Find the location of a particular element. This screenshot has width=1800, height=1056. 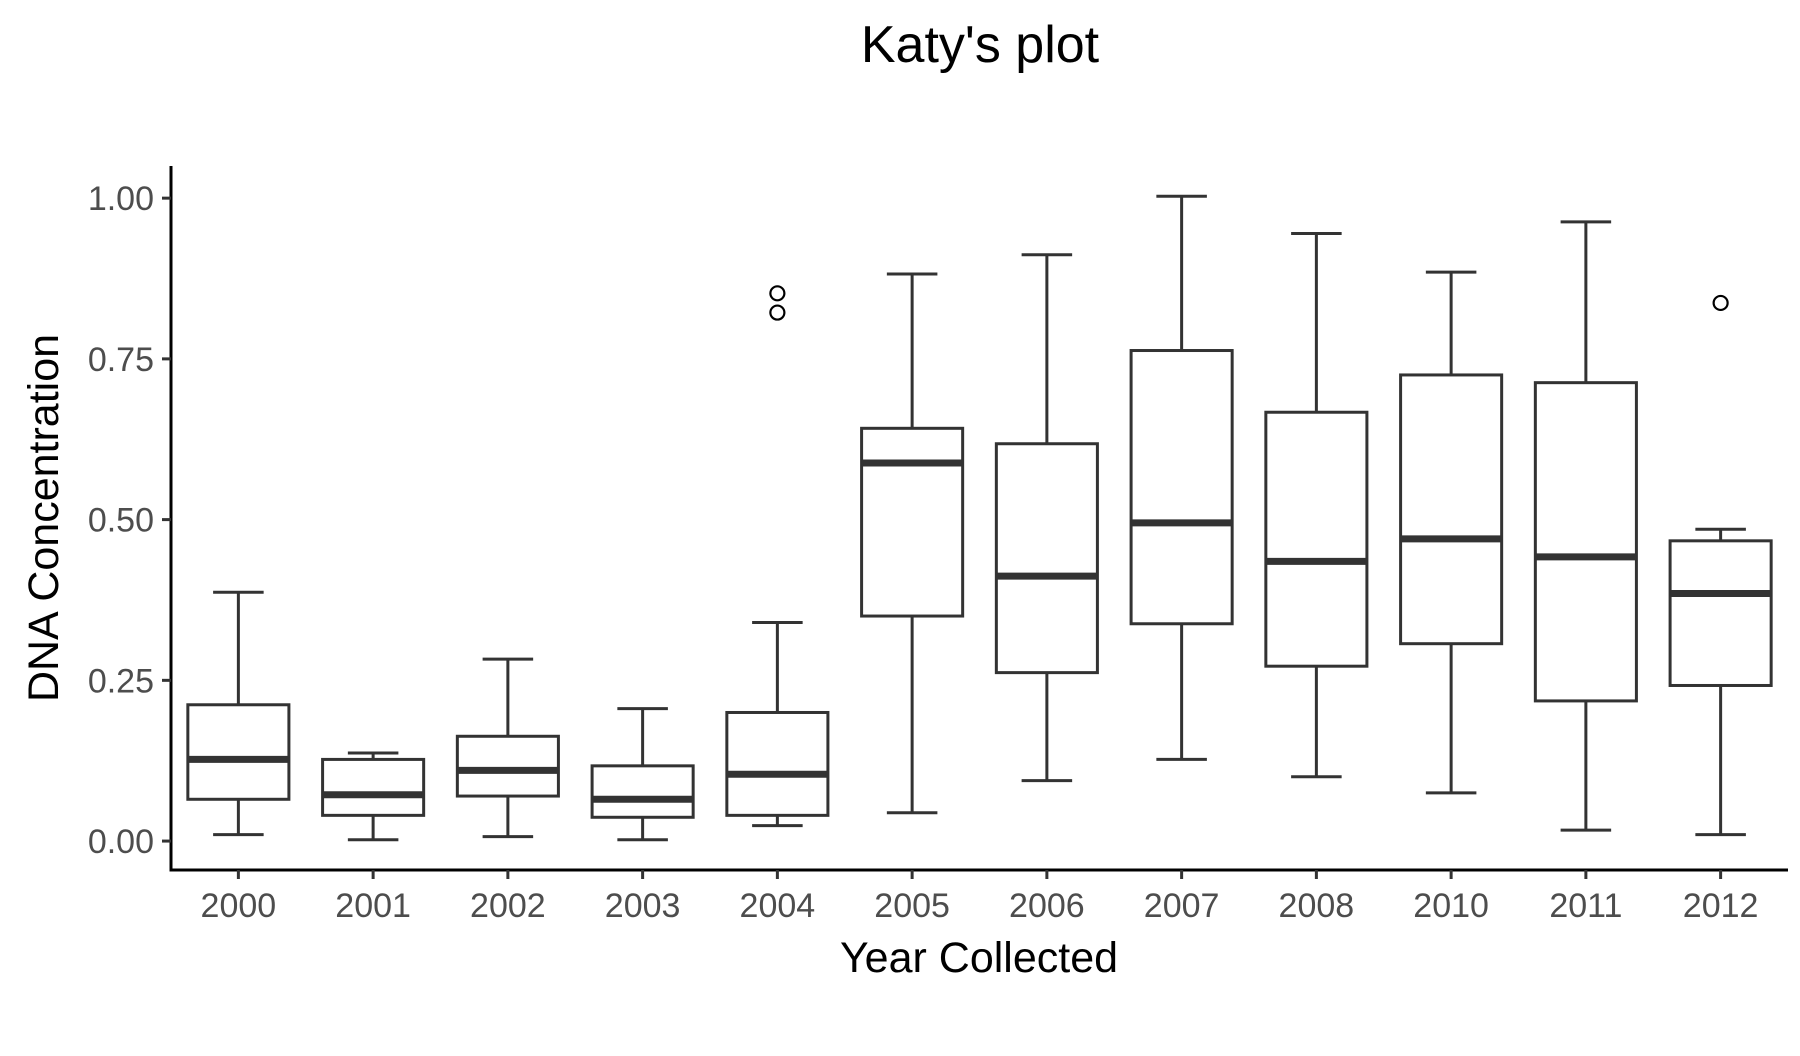

box-2011 is located at coordinates (1585, 526).